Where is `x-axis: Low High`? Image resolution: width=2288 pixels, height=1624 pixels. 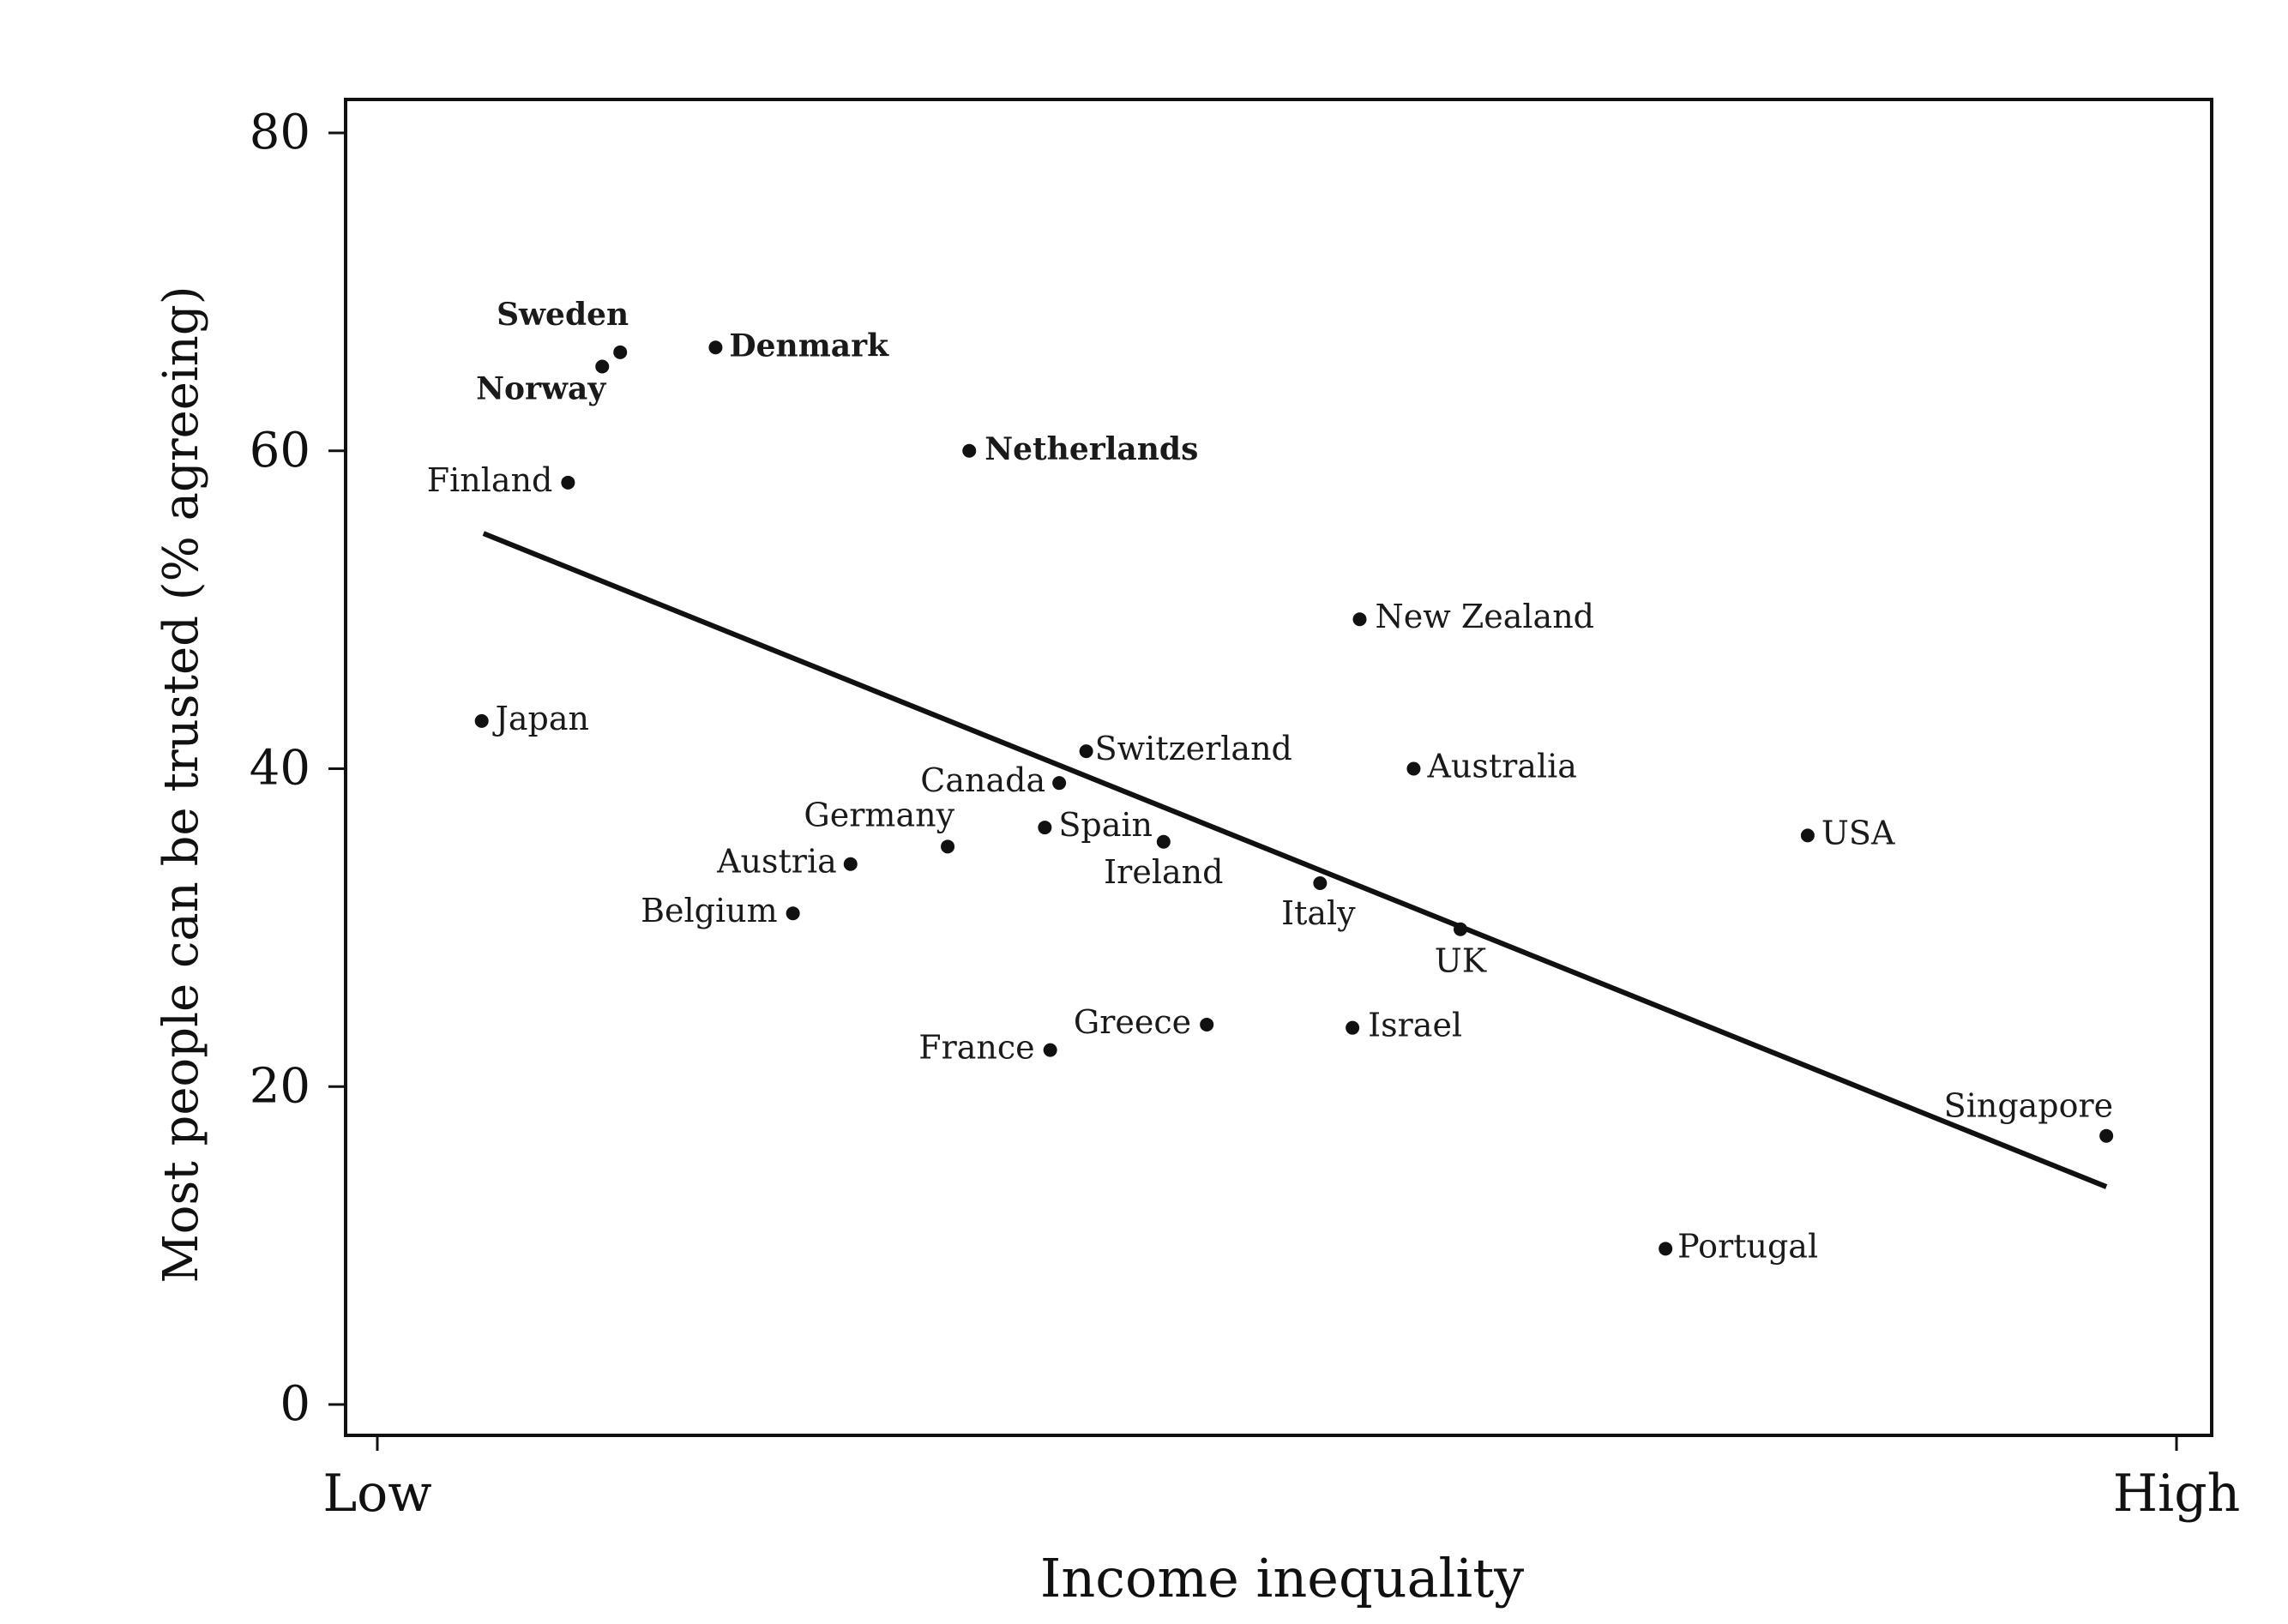
x-axis: Low High is located at coordinates (1281, 1479).